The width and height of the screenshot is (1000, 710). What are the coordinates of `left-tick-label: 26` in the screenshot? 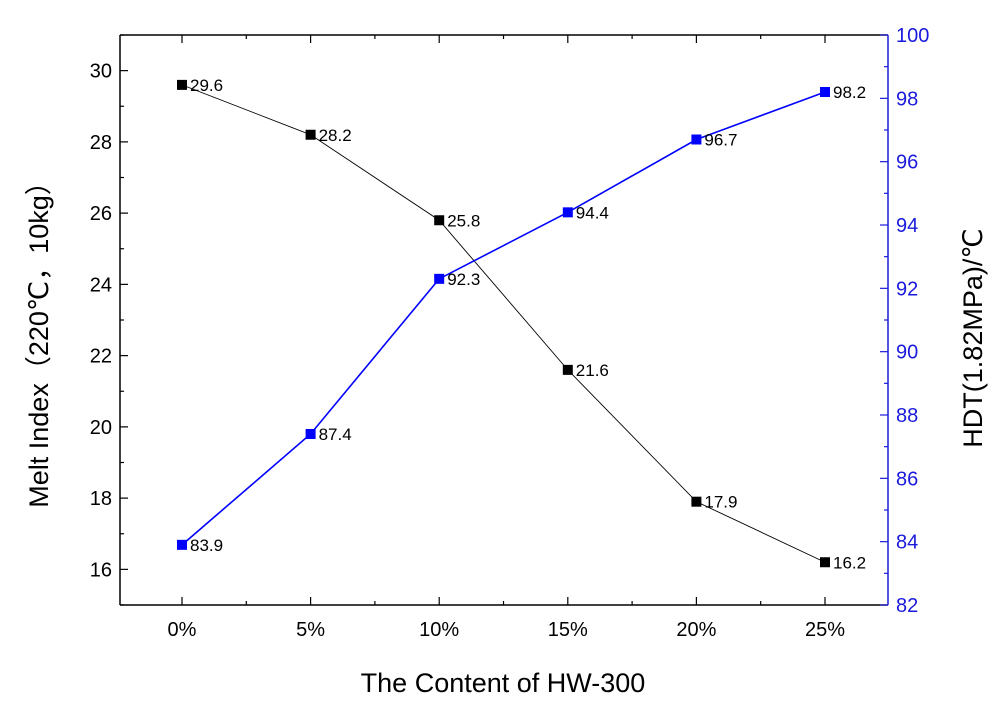 It's located at (101, 214).